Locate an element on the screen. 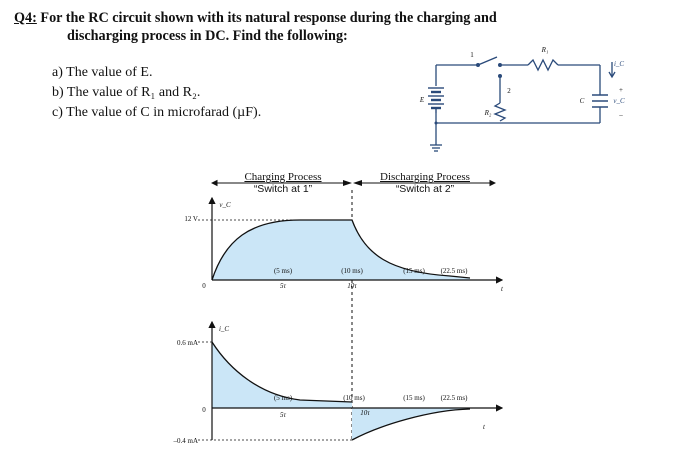 This screenshot has height=465, width=700. item-label: b) is located at coordinates (58, 92).